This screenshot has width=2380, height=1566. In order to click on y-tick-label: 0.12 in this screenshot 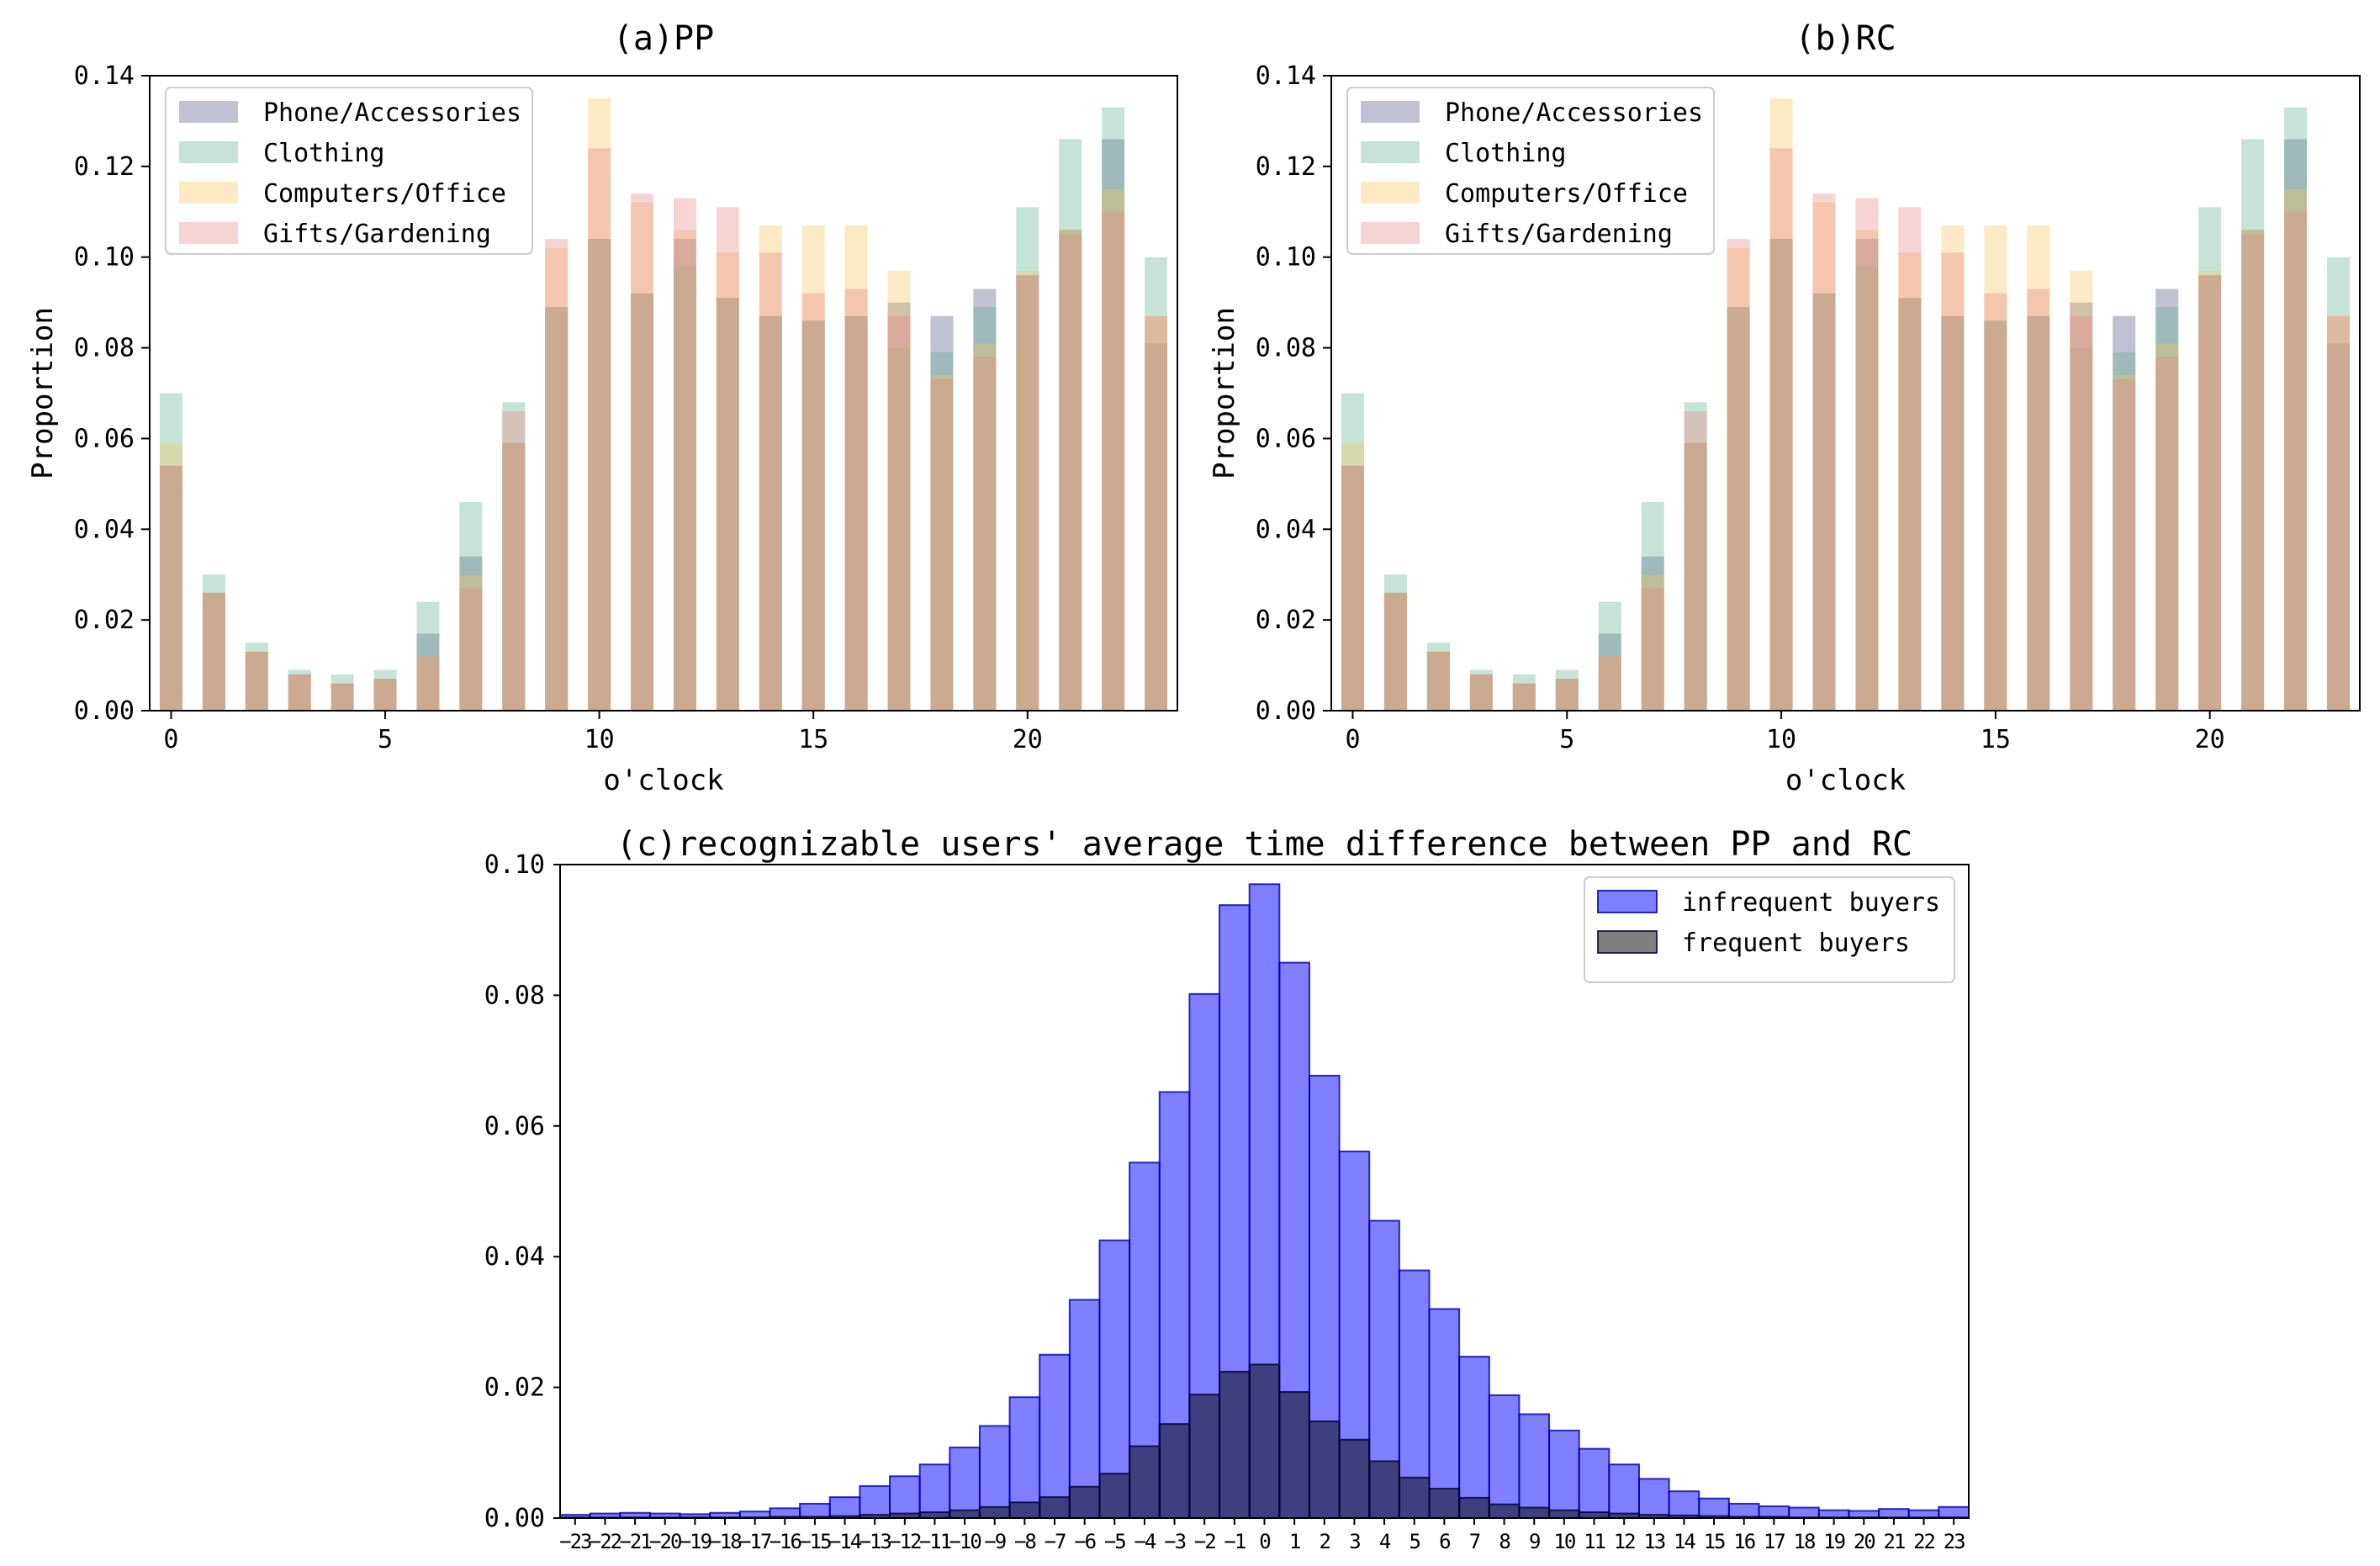, I will do `click(104, 167)`.